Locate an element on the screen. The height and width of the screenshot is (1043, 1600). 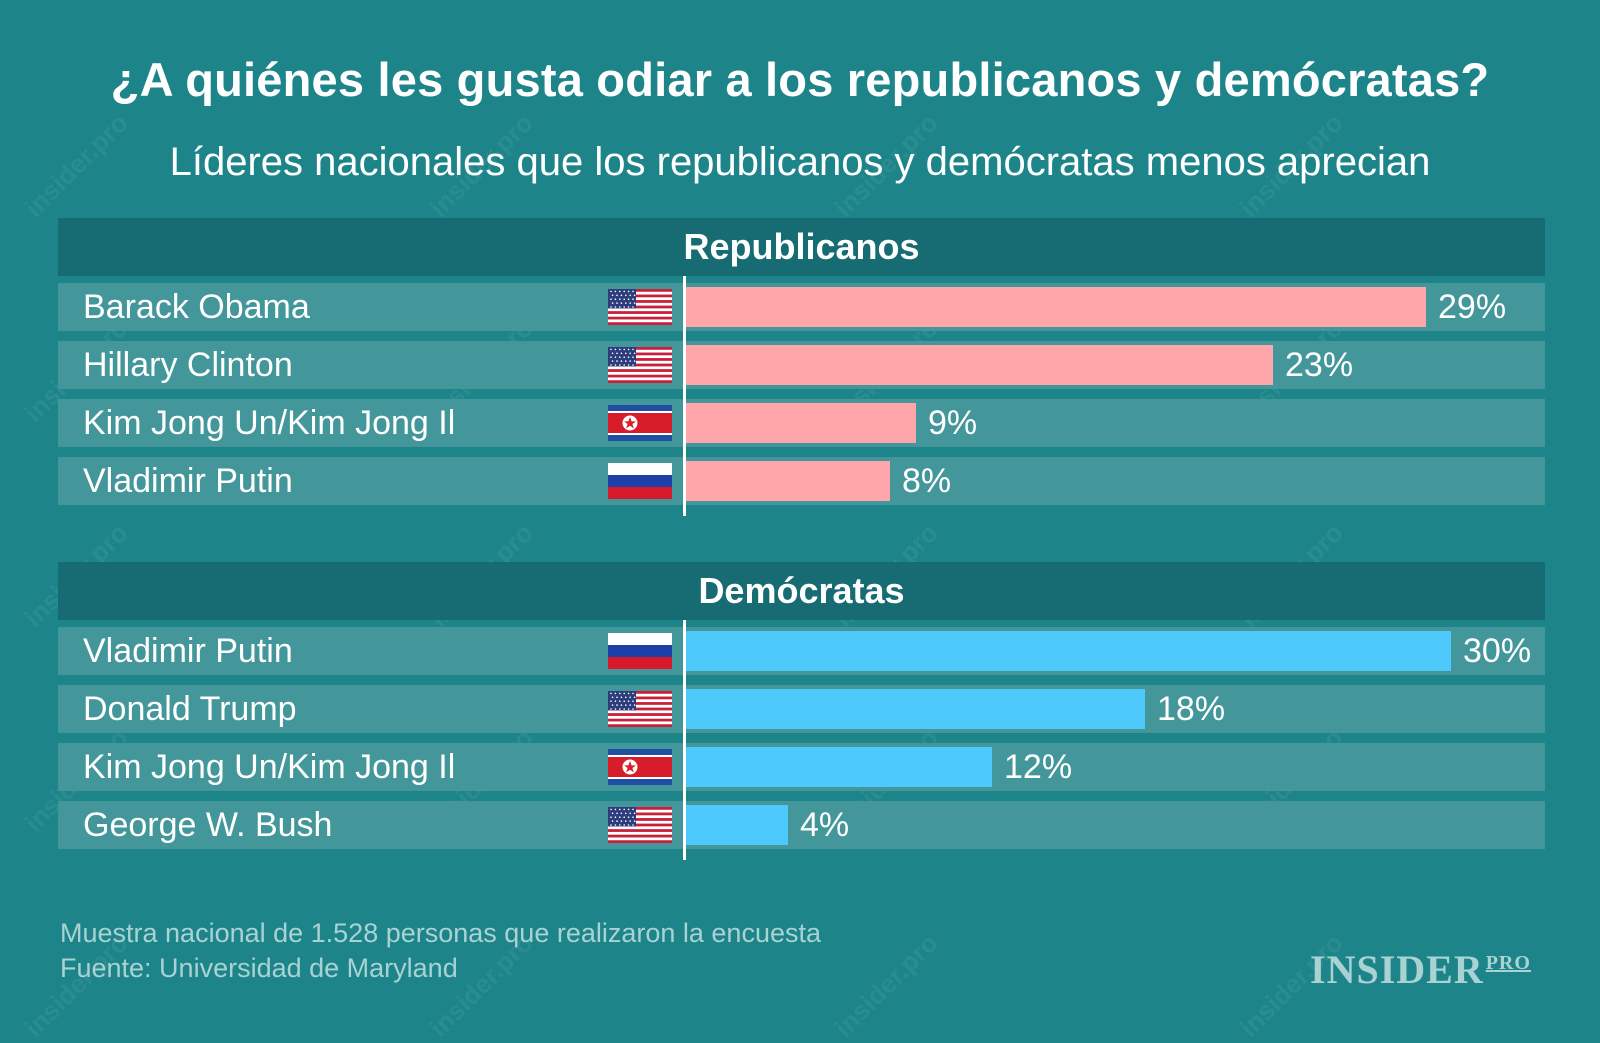
bar-value-label: 9% is located at coordinates (953, 423).